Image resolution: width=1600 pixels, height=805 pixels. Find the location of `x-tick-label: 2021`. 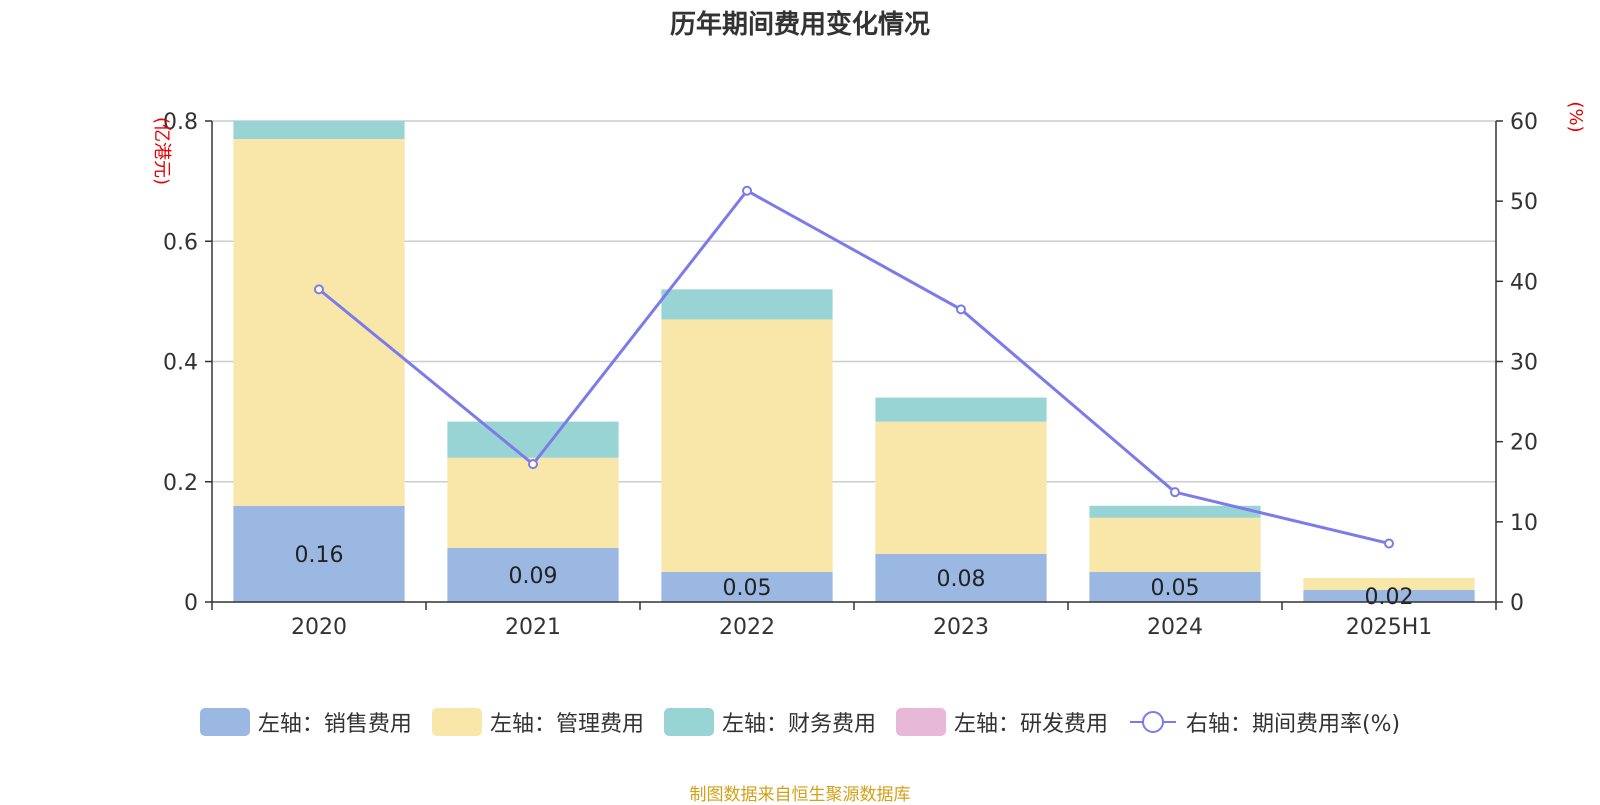

x-tick-label: 2021 is located at coordinates (533, 627).